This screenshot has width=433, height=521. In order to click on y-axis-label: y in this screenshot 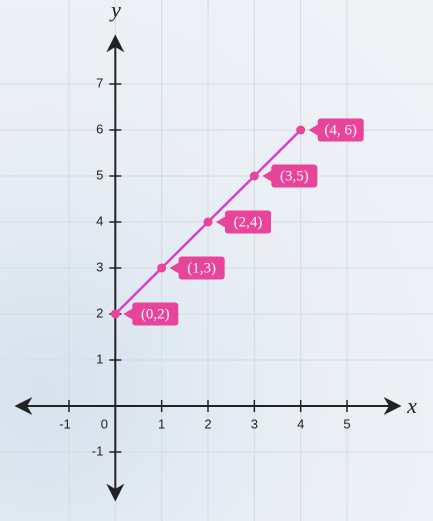, I will do `click(115, 11)`.